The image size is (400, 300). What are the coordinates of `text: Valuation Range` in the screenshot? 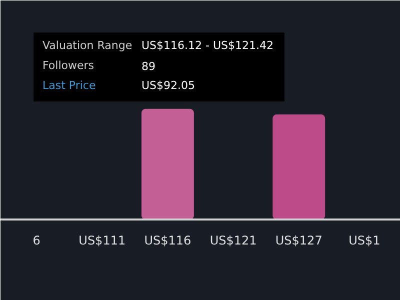 It's located at (87, 45).